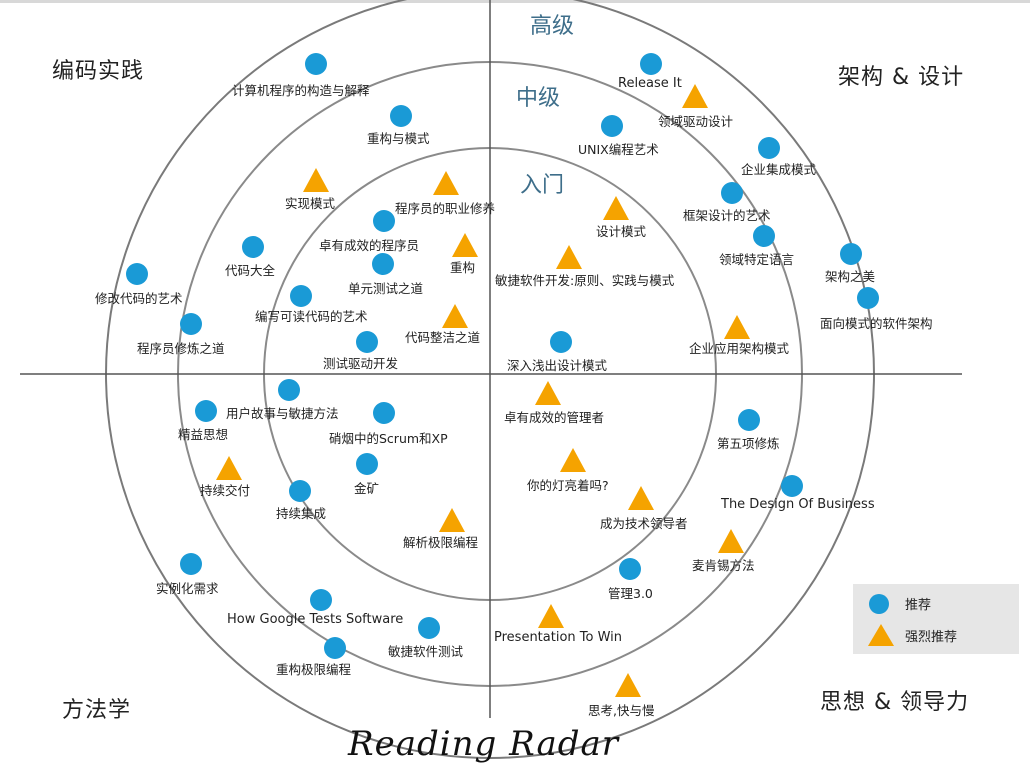 This screenshot has width=1030, height=774. Describe the element at coordinates (895, 702) in the screenshot. I see `quadrant-thinking-leadership: 思想 & 领导力` at that location.